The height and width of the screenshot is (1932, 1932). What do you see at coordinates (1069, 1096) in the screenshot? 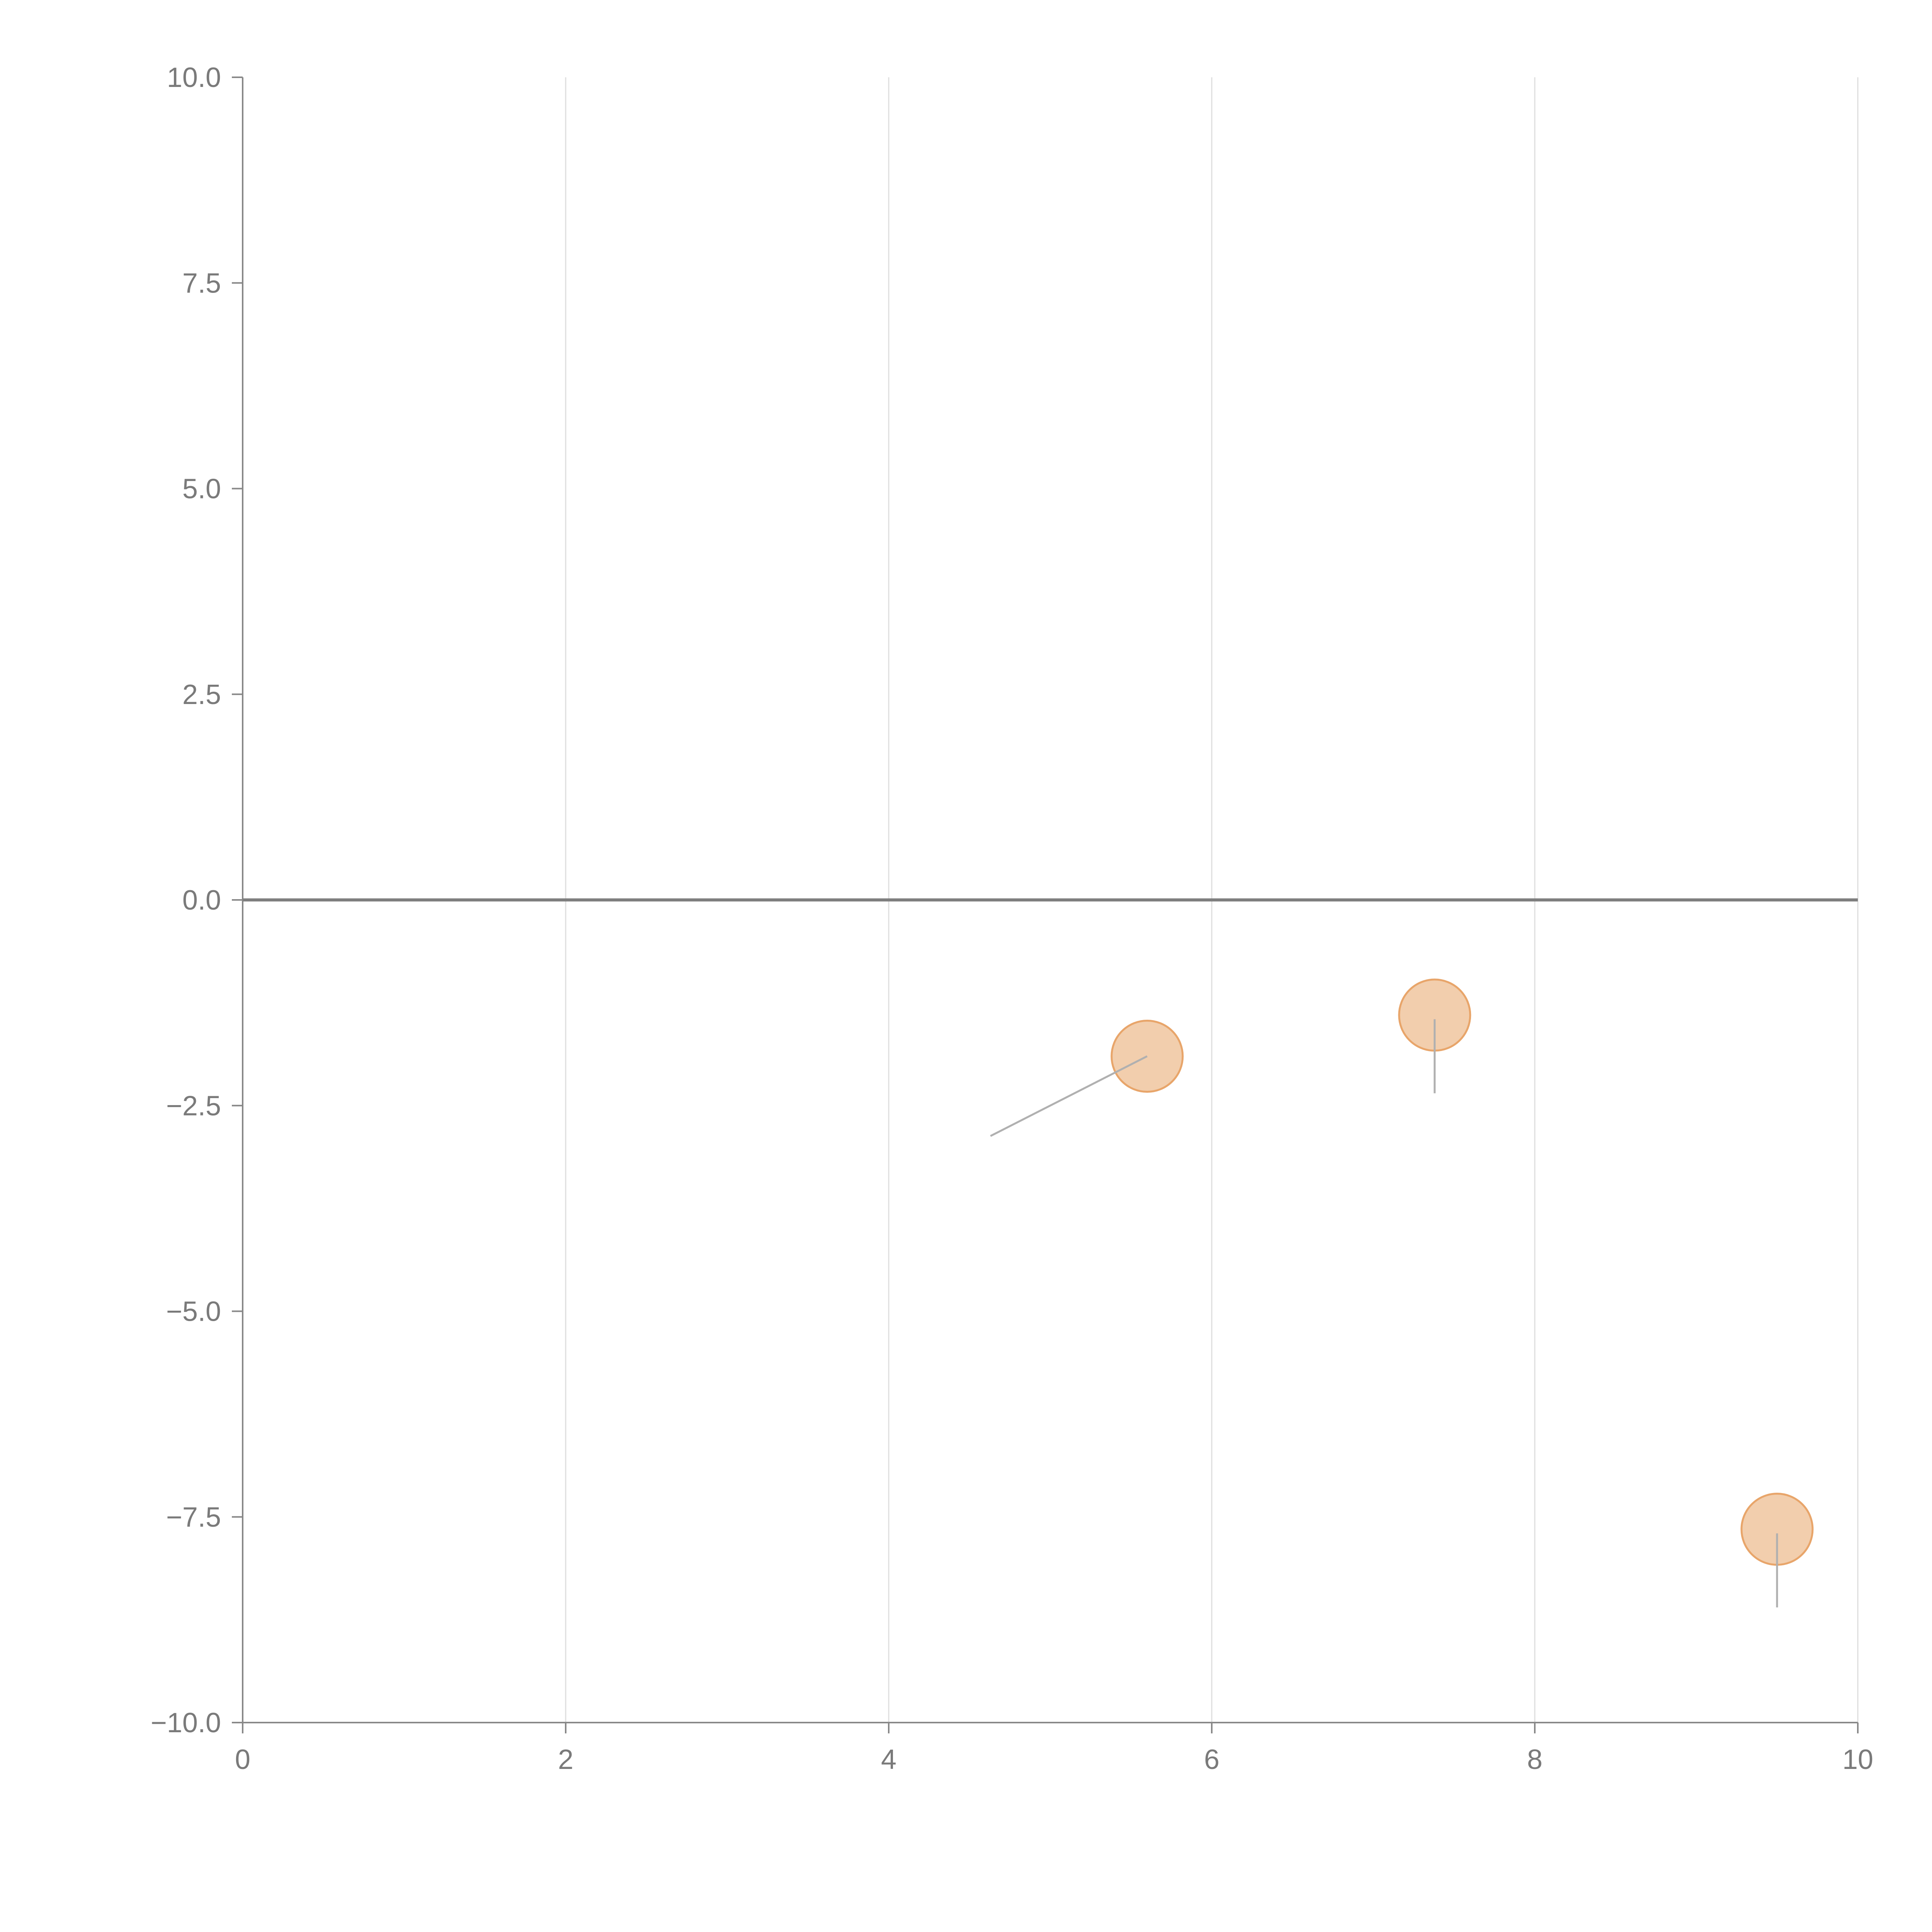
I see `connector-line` at bounding box center [1069, 1096].